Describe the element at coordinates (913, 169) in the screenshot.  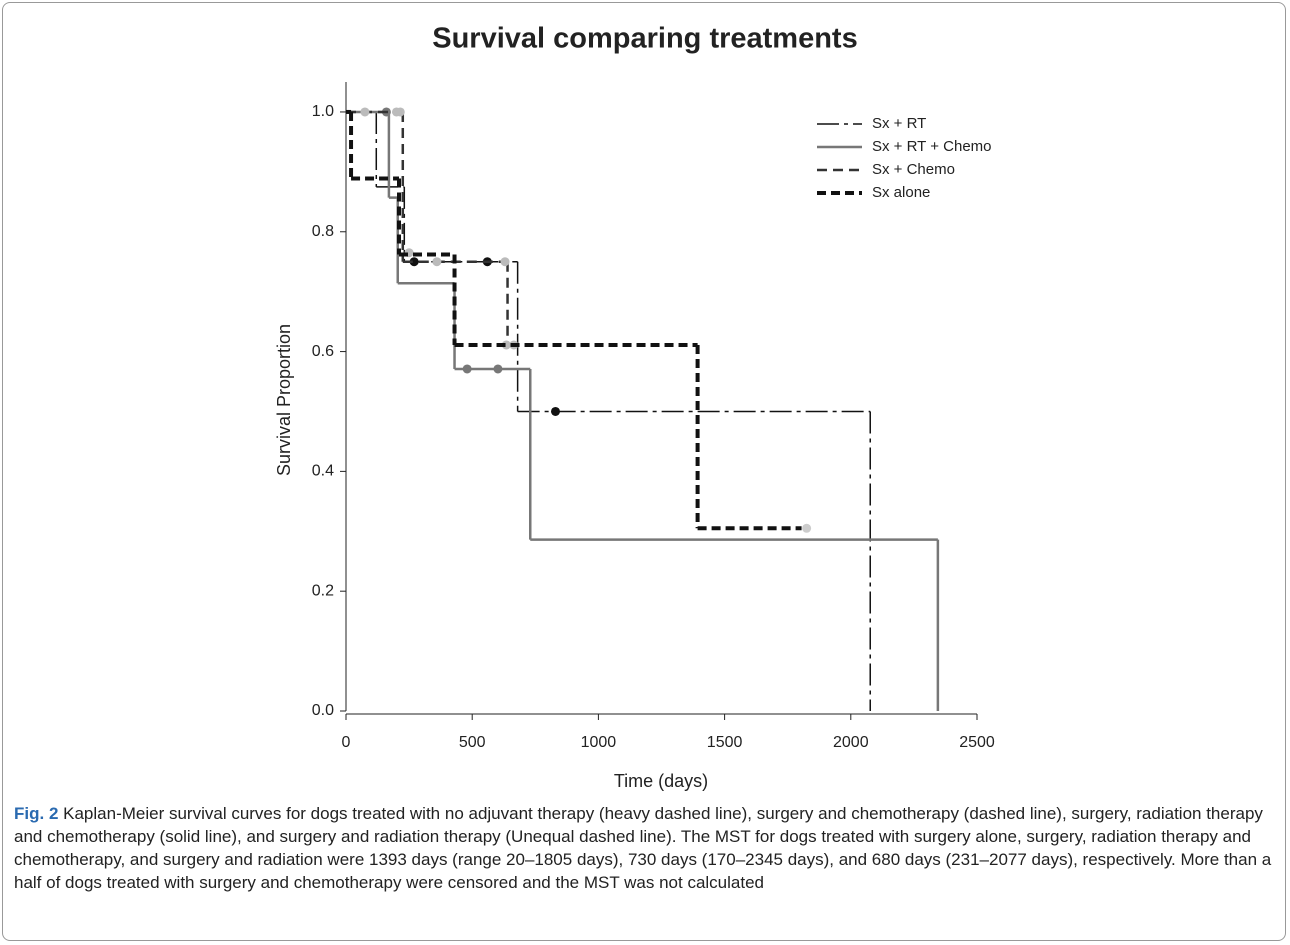
I see `legend-label: Sx + Chemo` at that location.